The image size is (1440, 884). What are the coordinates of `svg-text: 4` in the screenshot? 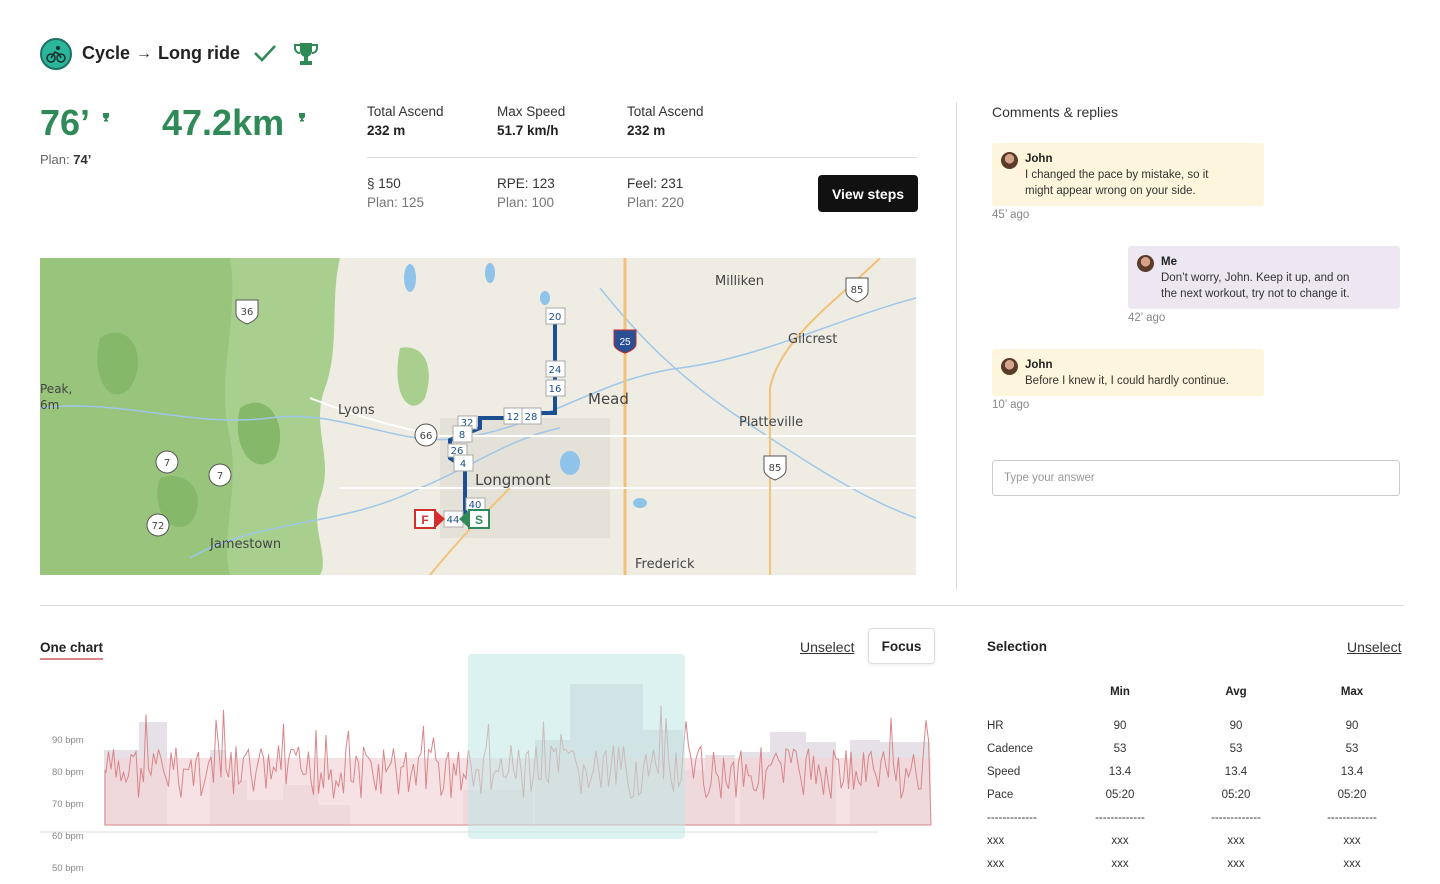 It's located at (463, 464).